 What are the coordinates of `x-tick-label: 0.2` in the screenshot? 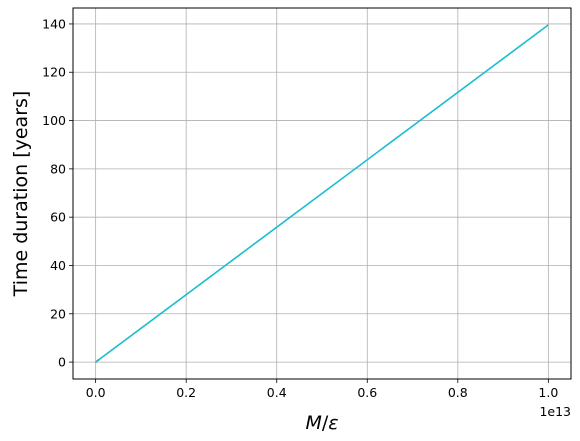 It's located at (186, 392).